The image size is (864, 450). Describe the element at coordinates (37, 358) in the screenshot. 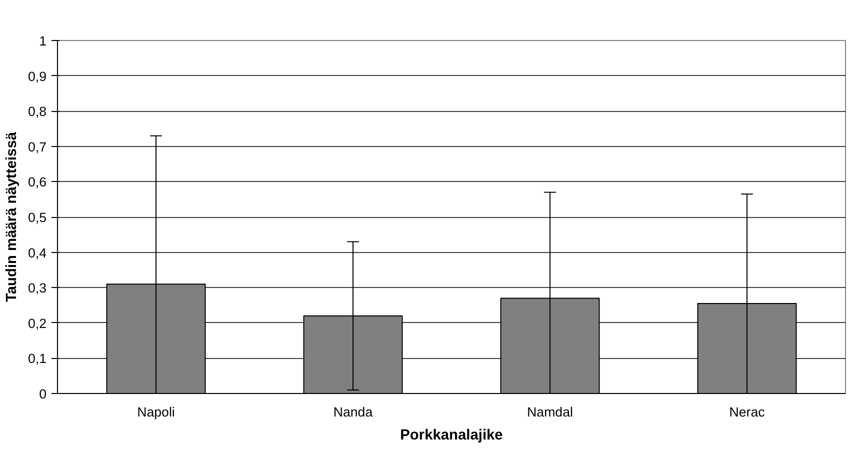

I see `y-tick-label: 0,1` at that location.